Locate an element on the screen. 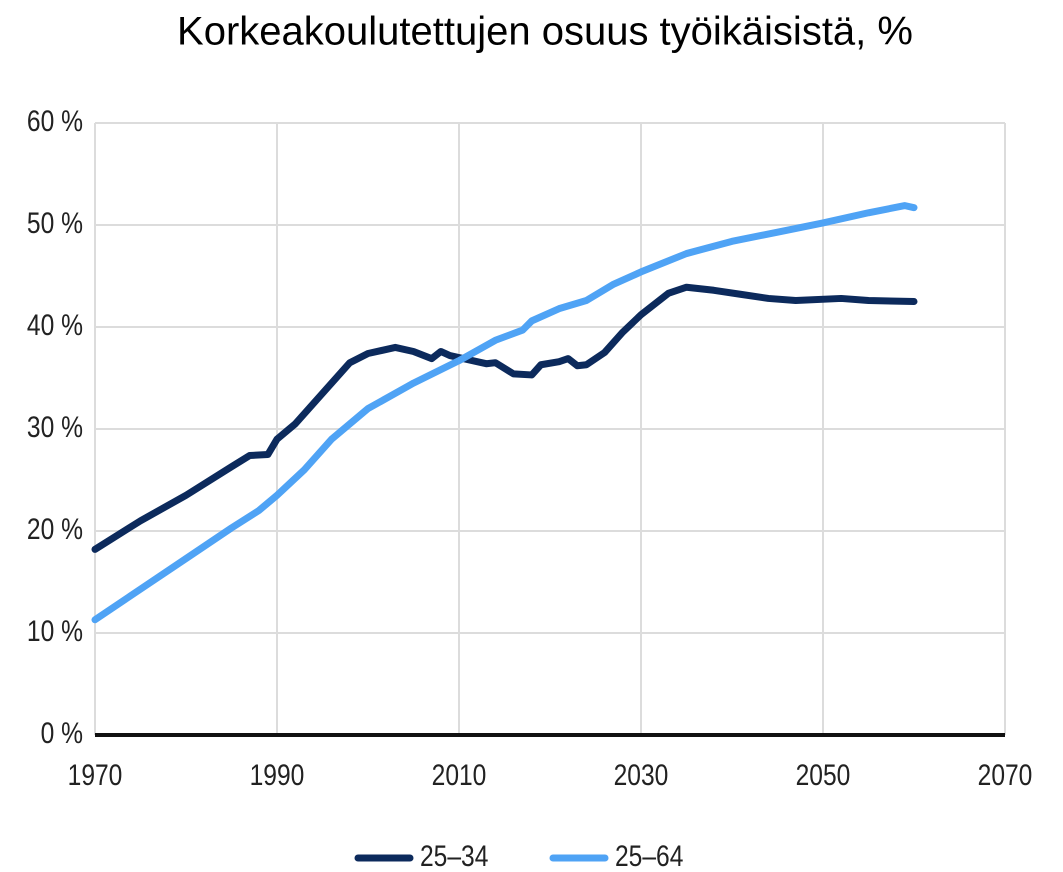 Image resolution: width=1063 pixels, height=872 pixels. x-tick-label: 2050 is located at coordinates (823, 775).